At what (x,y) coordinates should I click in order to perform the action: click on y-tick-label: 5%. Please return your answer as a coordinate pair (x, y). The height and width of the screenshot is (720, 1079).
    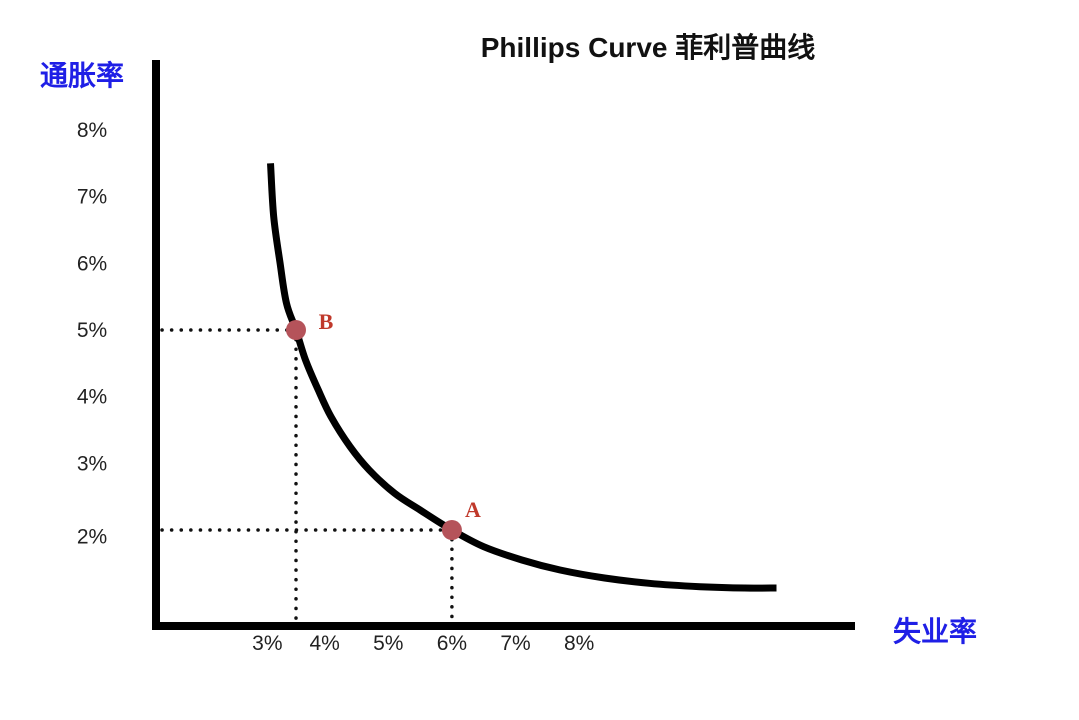
    Looking at the image, I should click on (92, 330).